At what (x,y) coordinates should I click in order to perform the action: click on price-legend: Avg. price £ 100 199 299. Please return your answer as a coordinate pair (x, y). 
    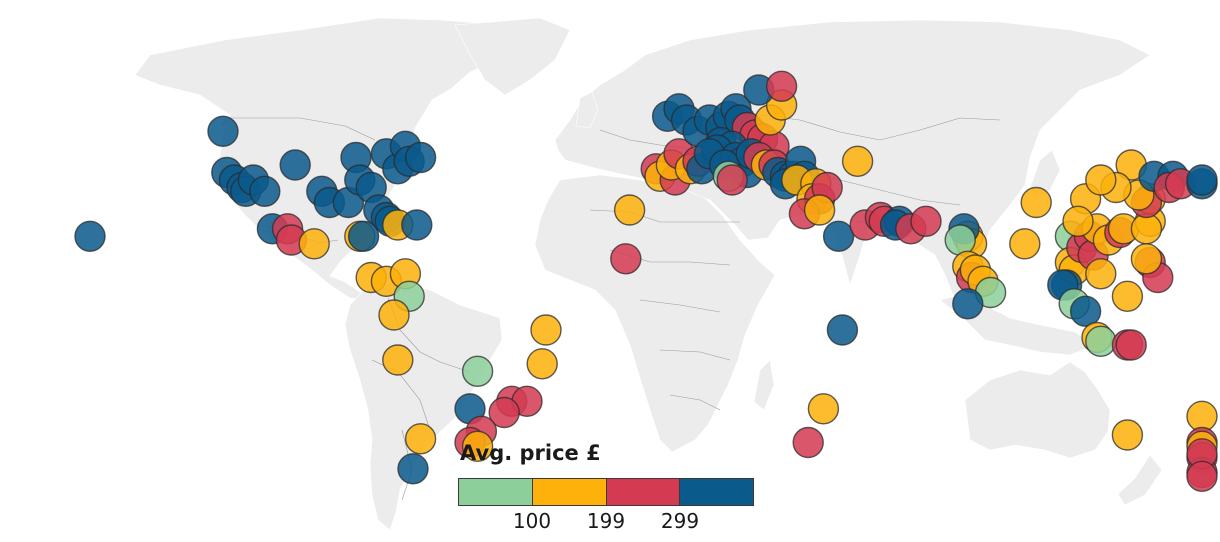
    Looking at the image, I should click on (608, 485).